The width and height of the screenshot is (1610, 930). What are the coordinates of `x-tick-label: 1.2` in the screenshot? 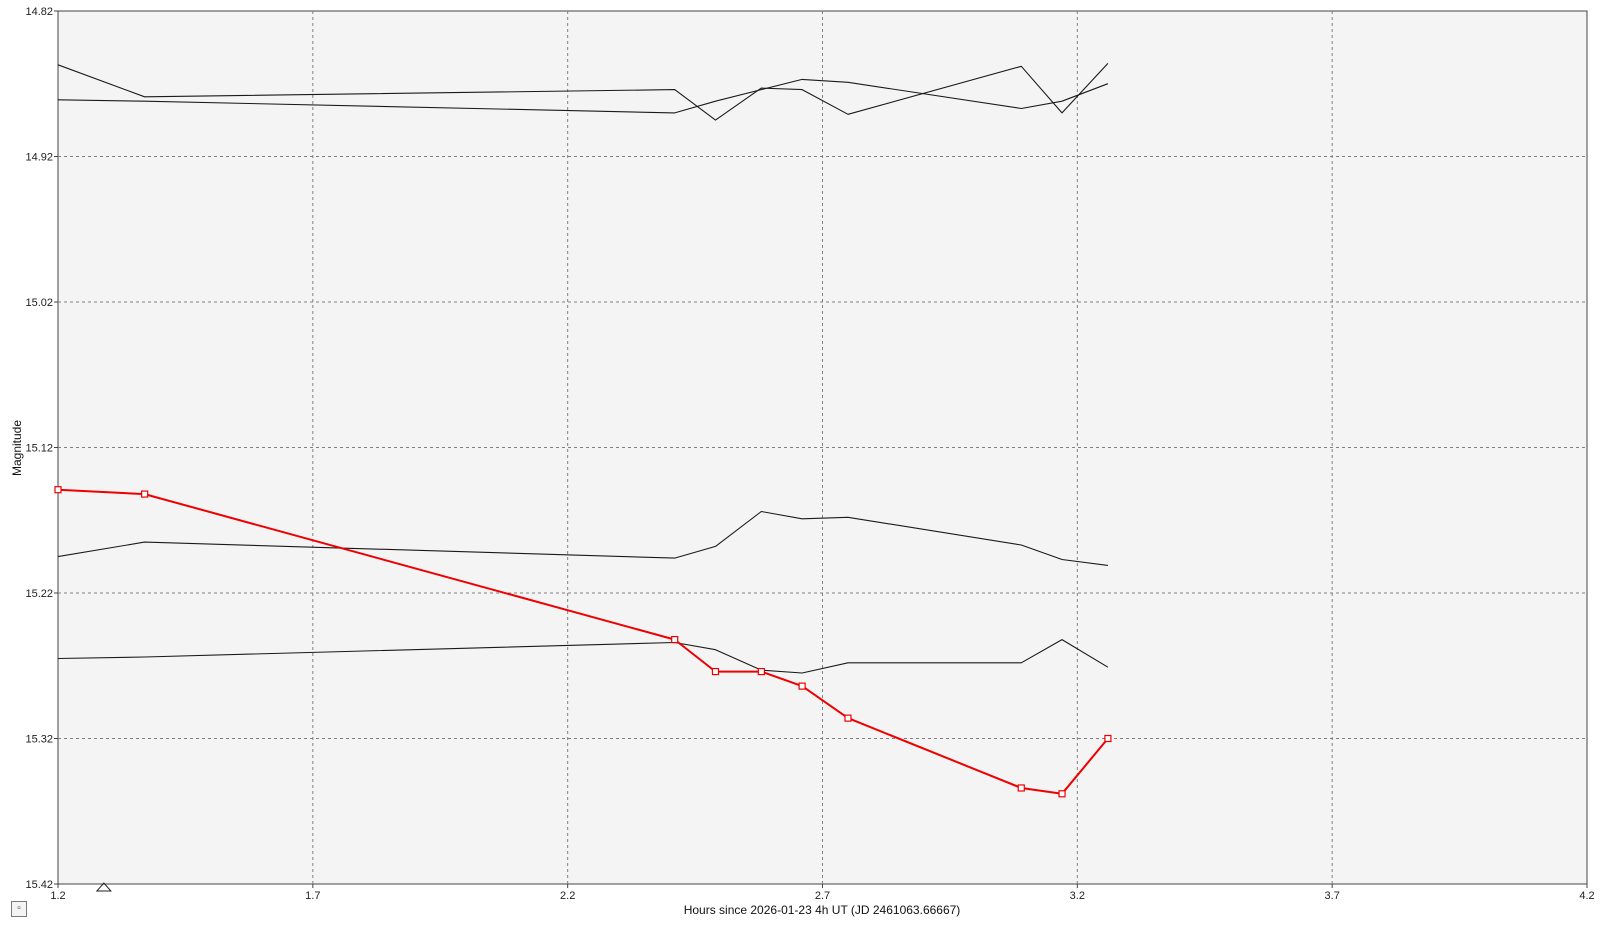 It's located at (57, 896).